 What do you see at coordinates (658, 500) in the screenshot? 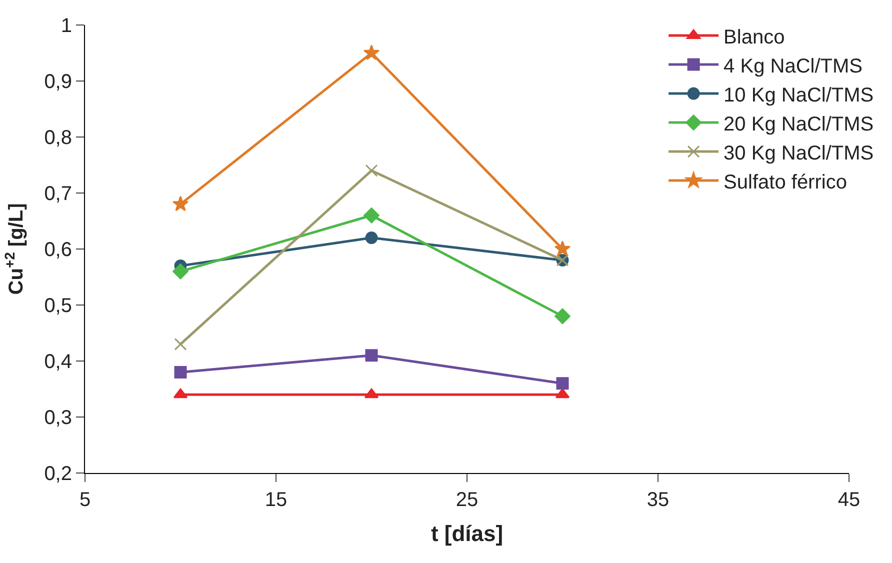
I see `x-tick-label: 35` at bounding box center [658, 500].